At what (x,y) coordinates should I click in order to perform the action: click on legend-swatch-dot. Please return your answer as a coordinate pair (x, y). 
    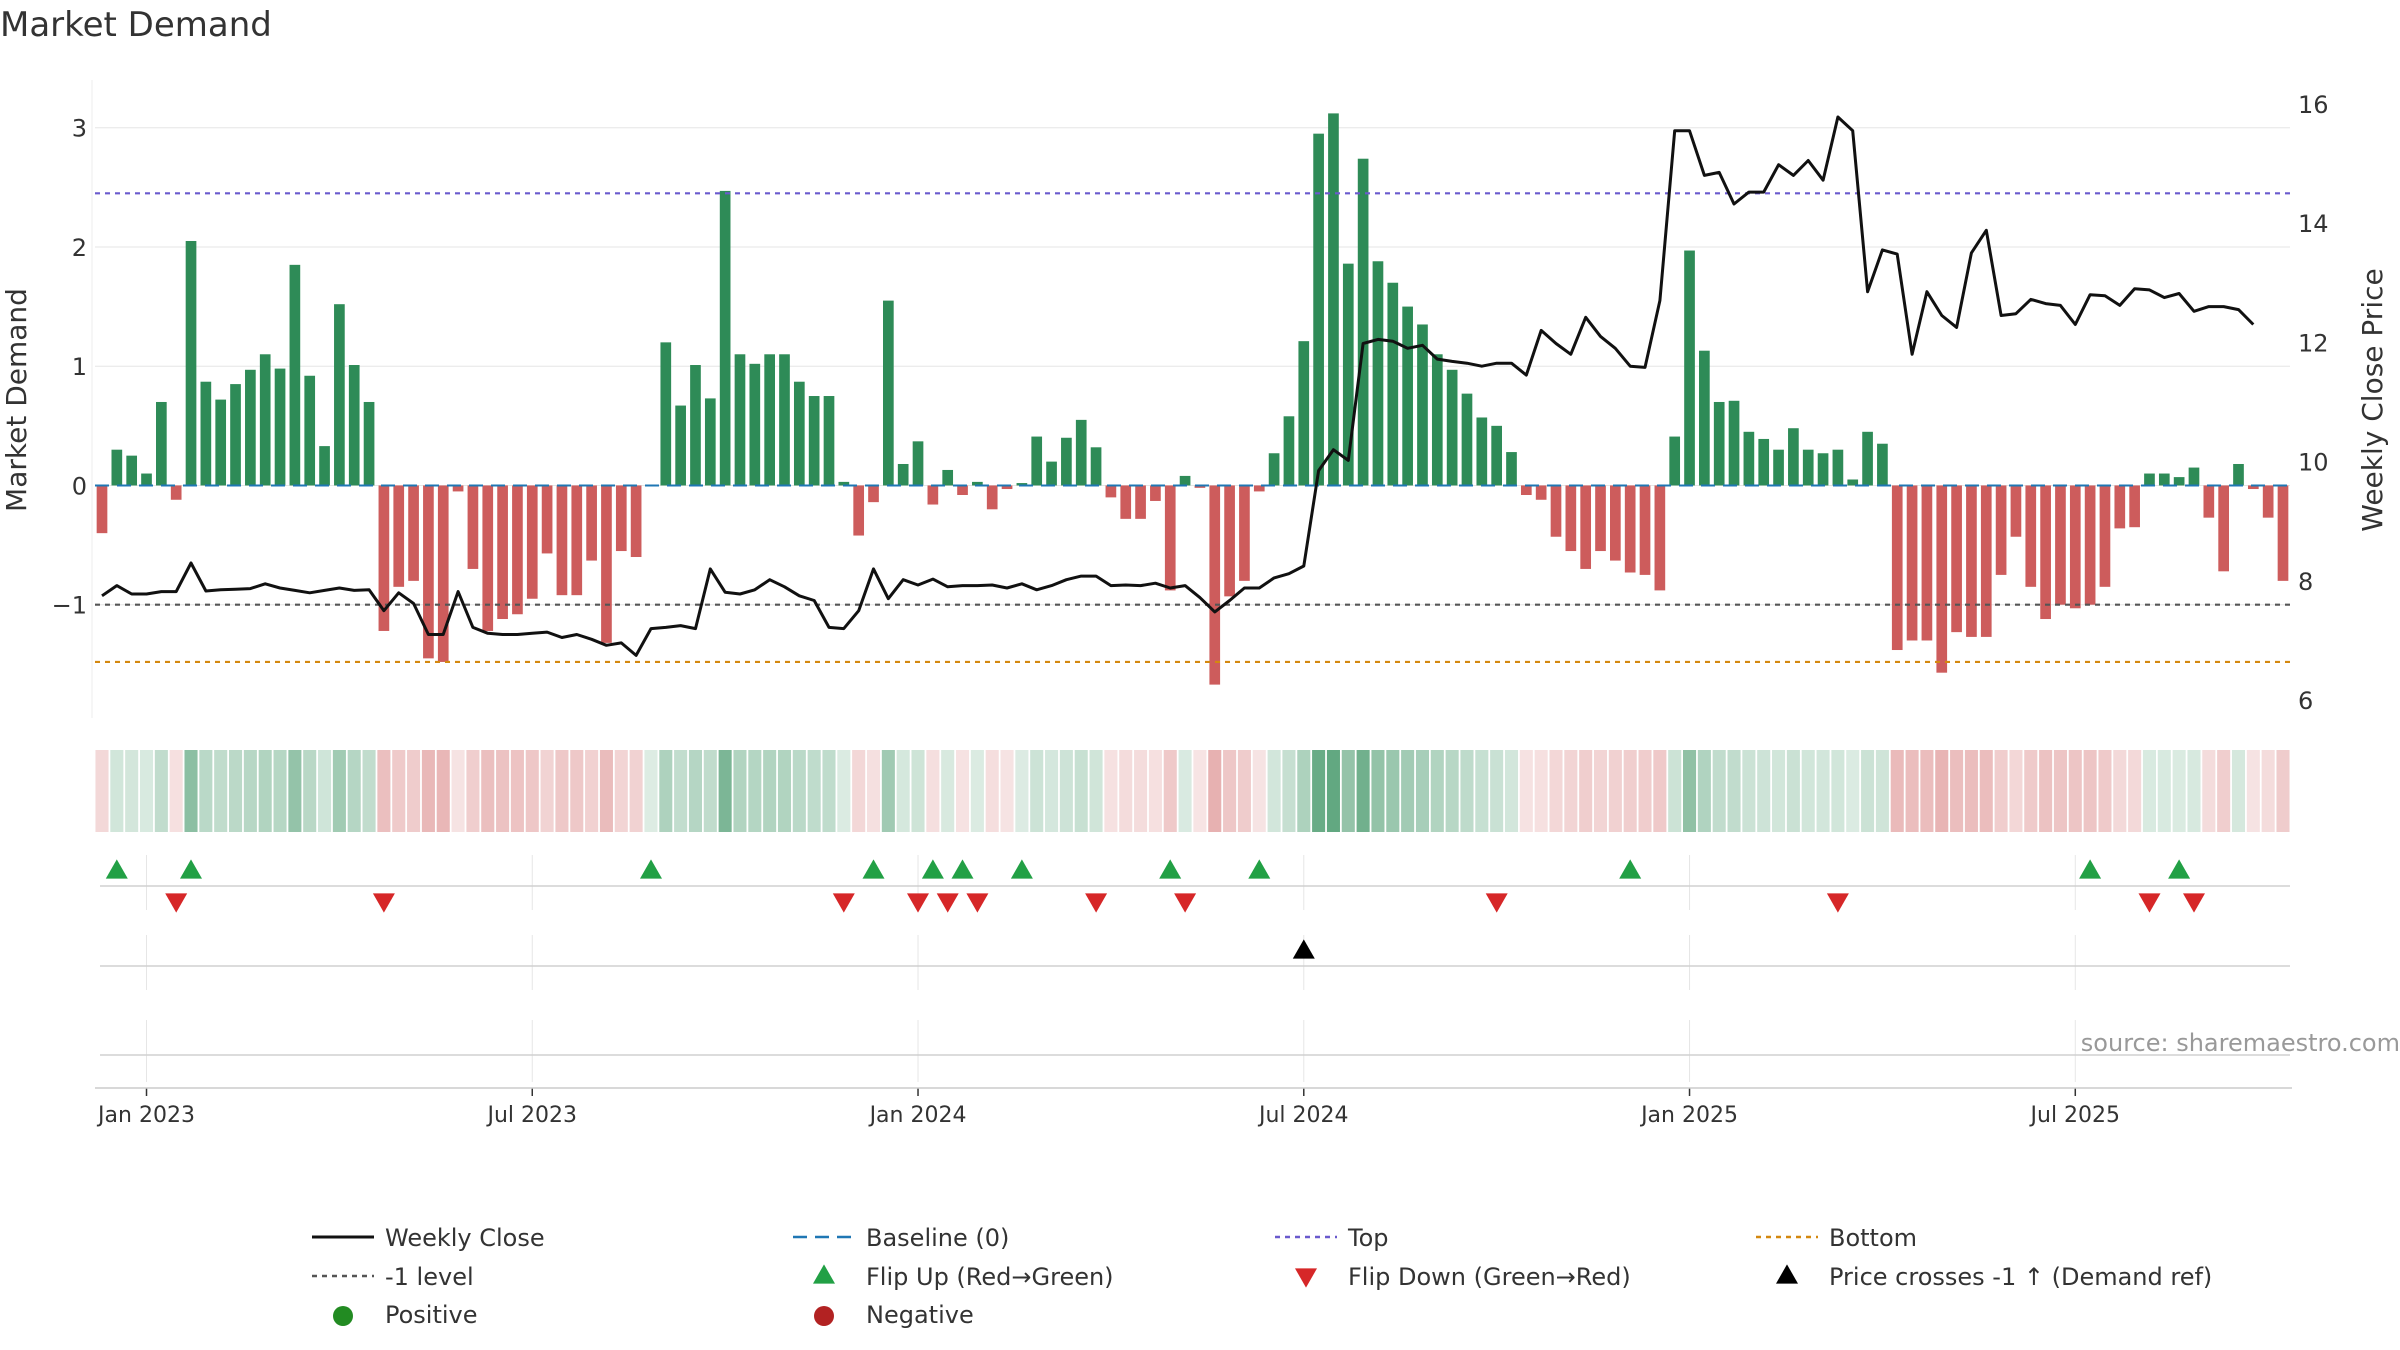
    Looking at the image, I should click on (824, 1316).